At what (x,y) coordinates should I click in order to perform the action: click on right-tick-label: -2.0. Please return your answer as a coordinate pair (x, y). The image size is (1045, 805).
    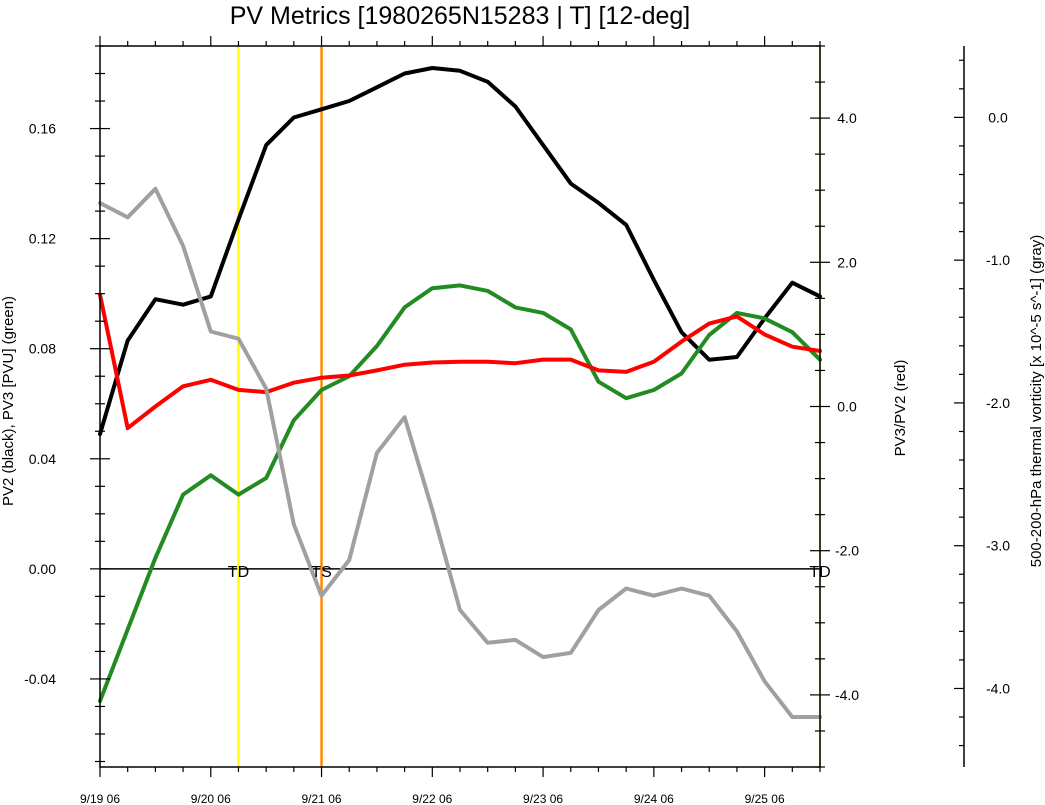
    Looking at the image, I should click on (847, 551).